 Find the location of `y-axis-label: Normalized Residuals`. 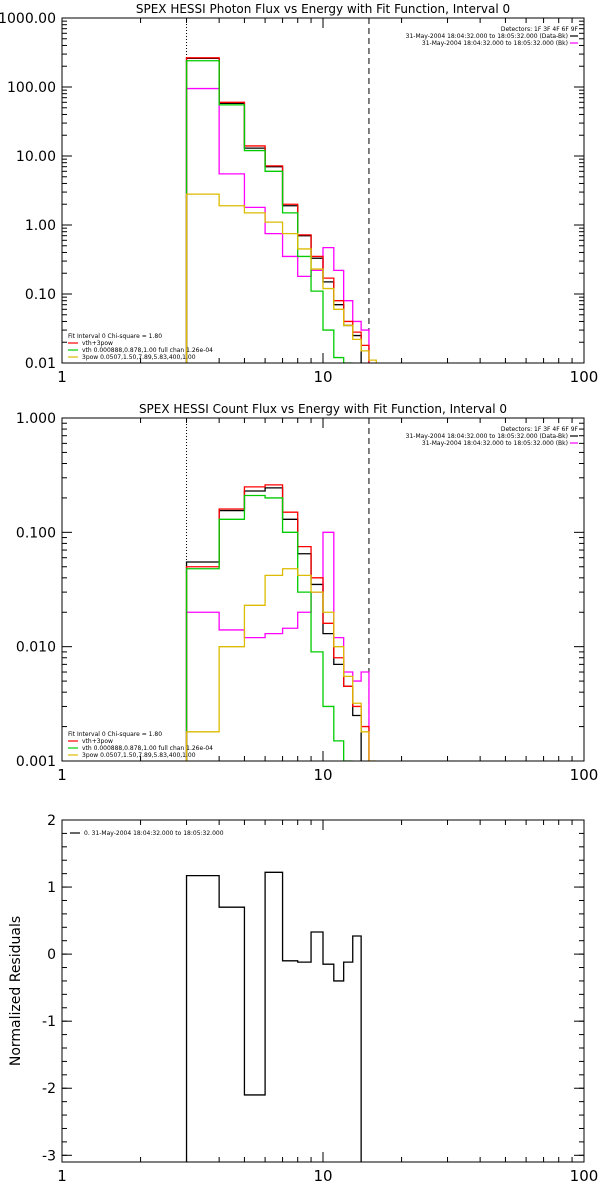

y-axis-label: Normalized Residuals is located at coordinates (16, 991).